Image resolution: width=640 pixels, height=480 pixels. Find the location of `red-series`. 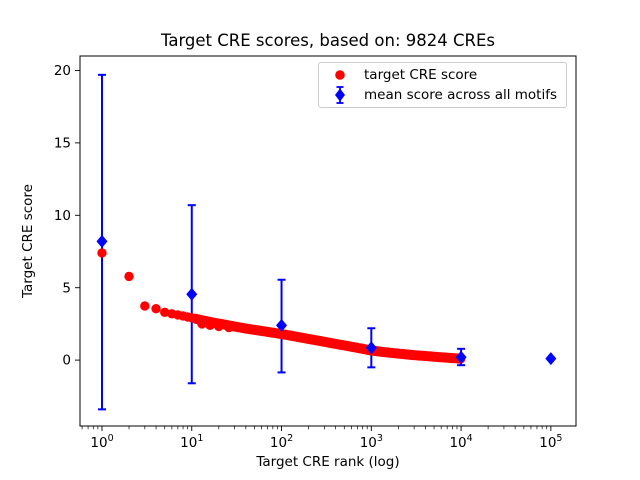

red-series is located at coordinates (281, 306).